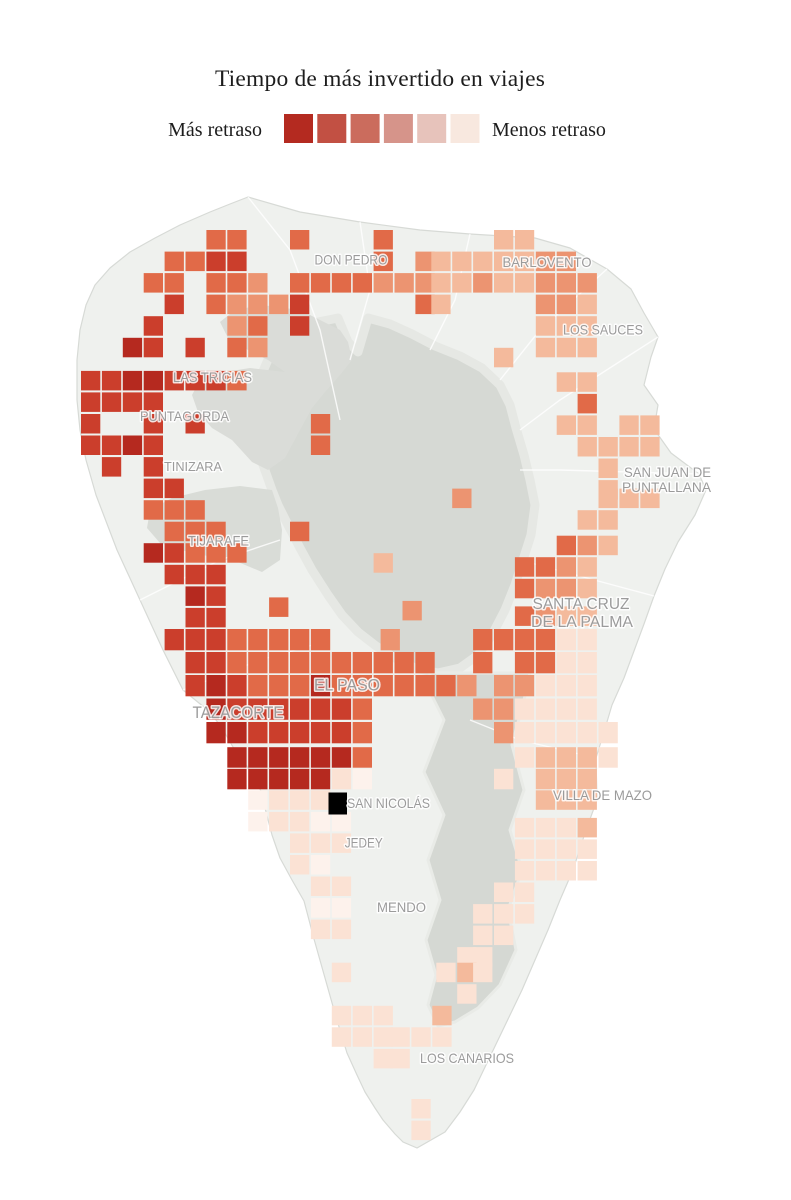 The height and width of the screenshot is (1200, 791). What do you see at coordinates (347, 686) in the screenshot?
I see `svg-text: EL PASO` at bounding box center [347, 686].